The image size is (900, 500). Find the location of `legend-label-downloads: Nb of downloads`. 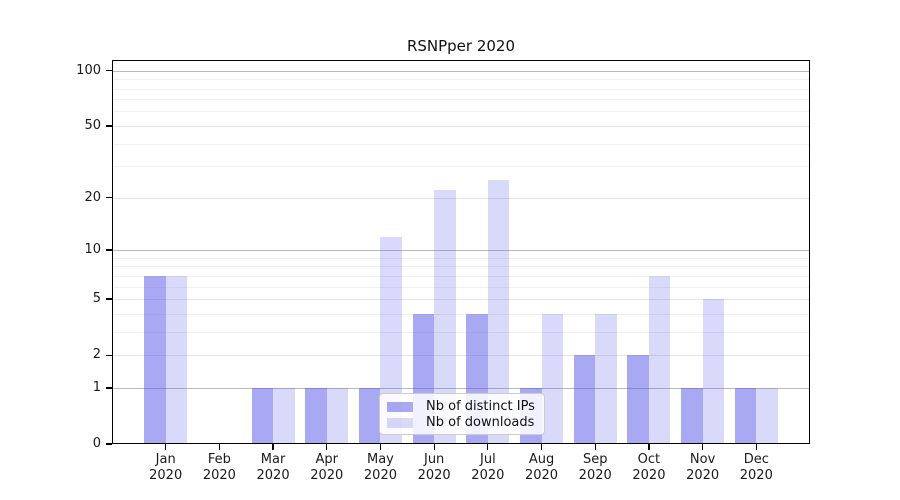

legend-label-downloads: Nb of downloads is located at coordinates (480, 422).